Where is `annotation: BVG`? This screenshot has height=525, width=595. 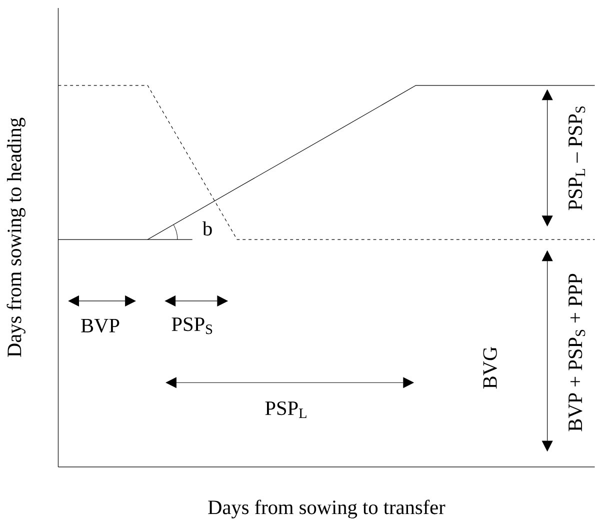
annotation: BVG is located at coordinates (490, 367).